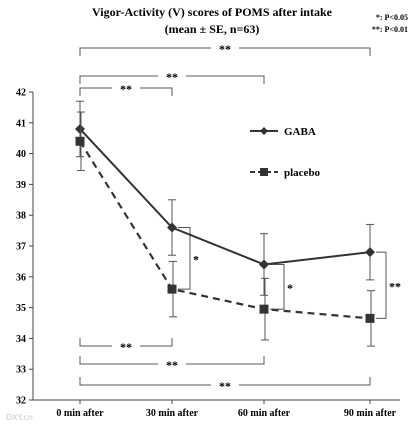 The height and width of the screenshot is (425, 418). I want to click on y-tick-label: 37, so click(21, 247).